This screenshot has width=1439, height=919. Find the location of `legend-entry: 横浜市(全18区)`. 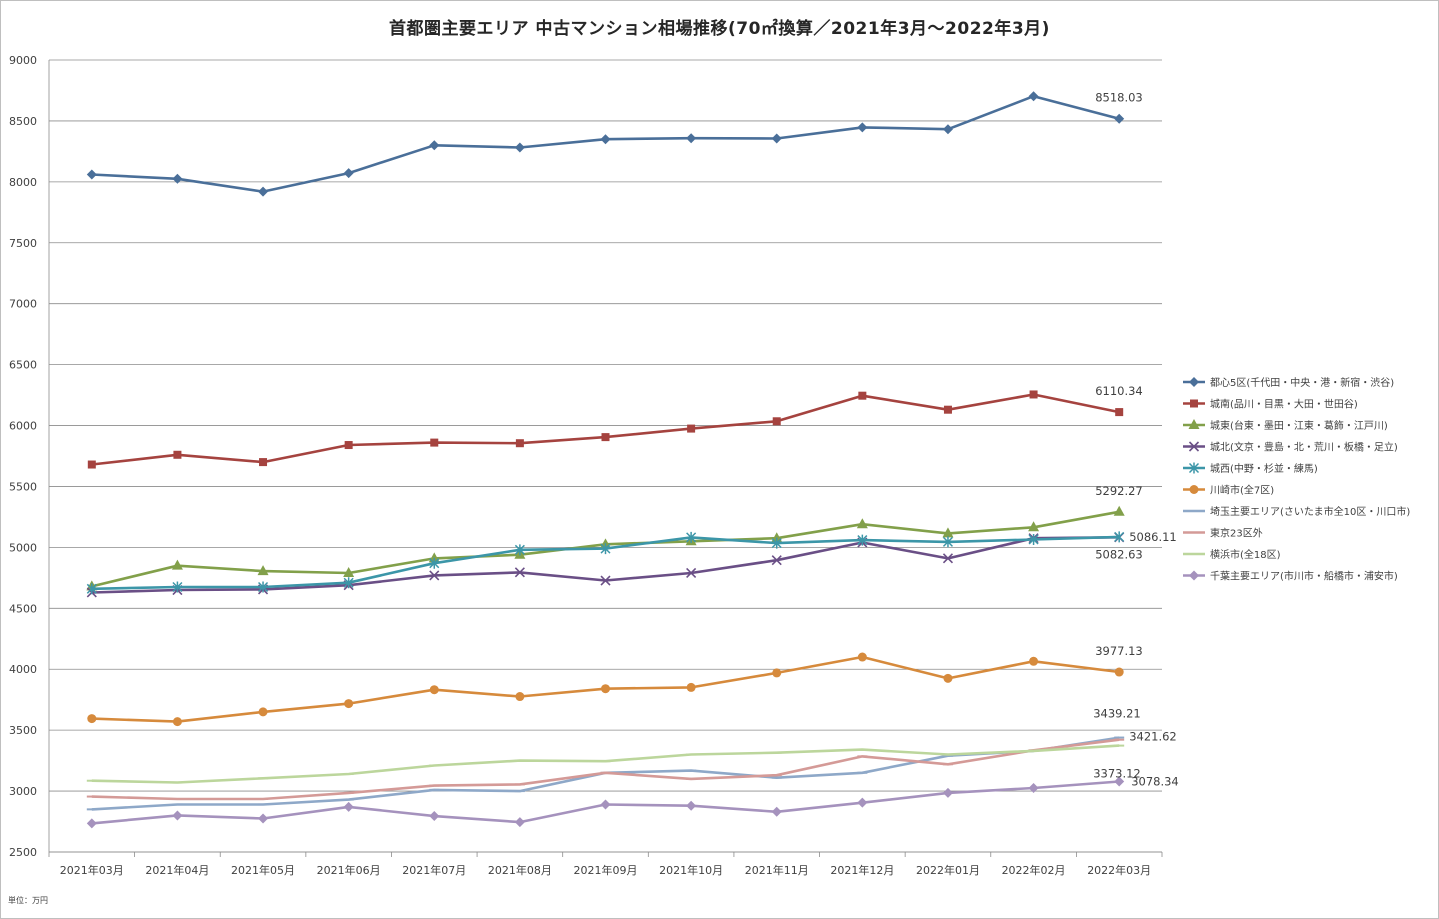

legend-entry: 横浜市(全18区) is located at coordinates (1232, 554).